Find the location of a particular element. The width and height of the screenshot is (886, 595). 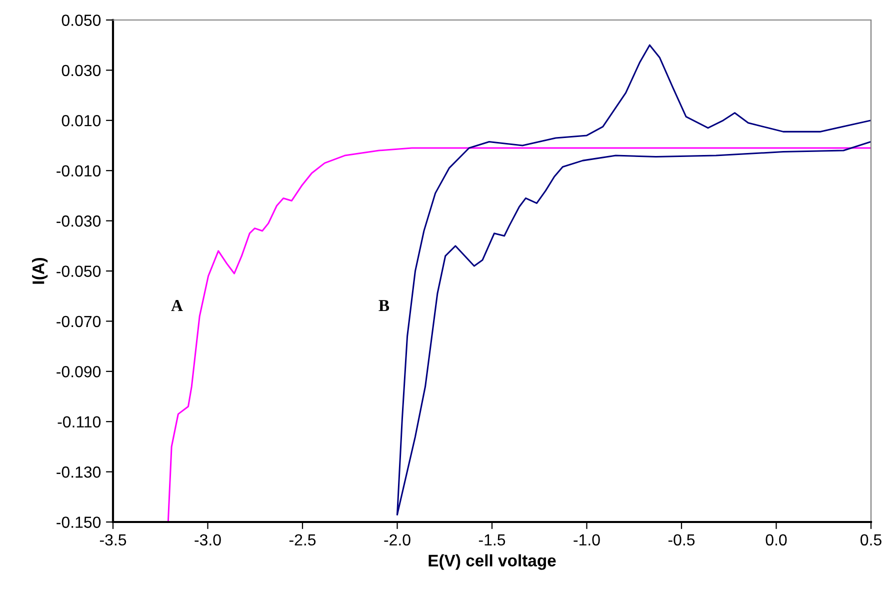

y-tick-label: -0.010 is located at coordinates (78, 171).